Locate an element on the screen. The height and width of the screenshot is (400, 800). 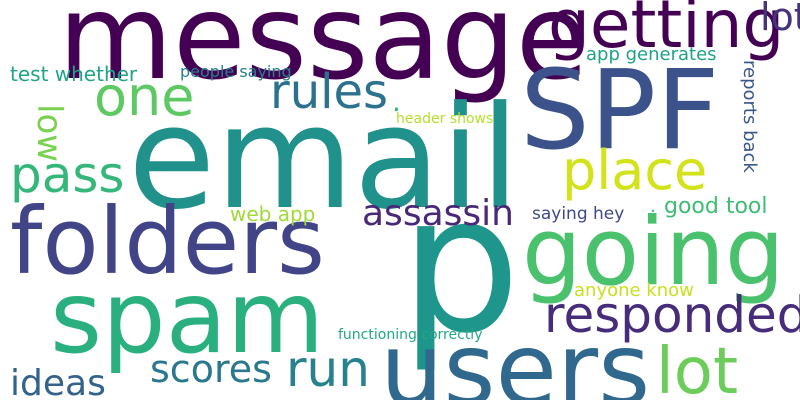
word-assassin: assassin is located at coordinates (438, 214).